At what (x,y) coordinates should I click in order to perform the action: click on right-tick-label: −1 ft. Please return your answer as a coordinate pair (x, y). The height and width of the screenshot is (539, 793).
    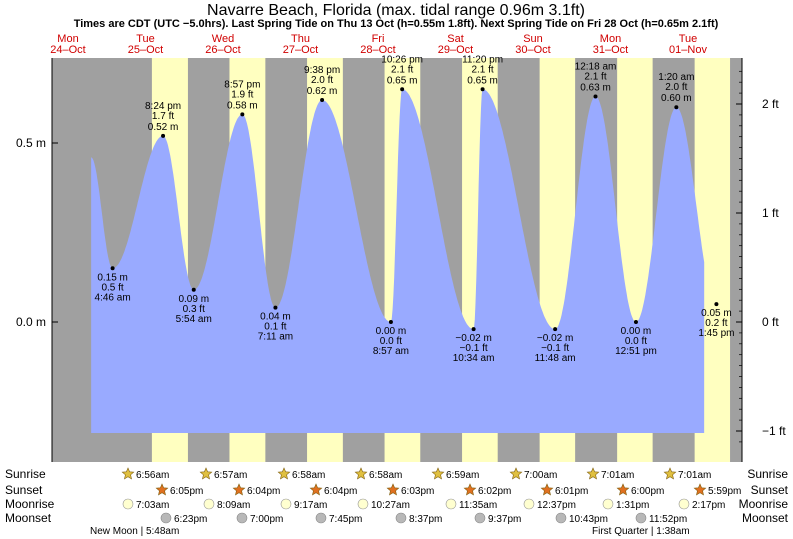
    Looking at the image, I should click on (774, 431).